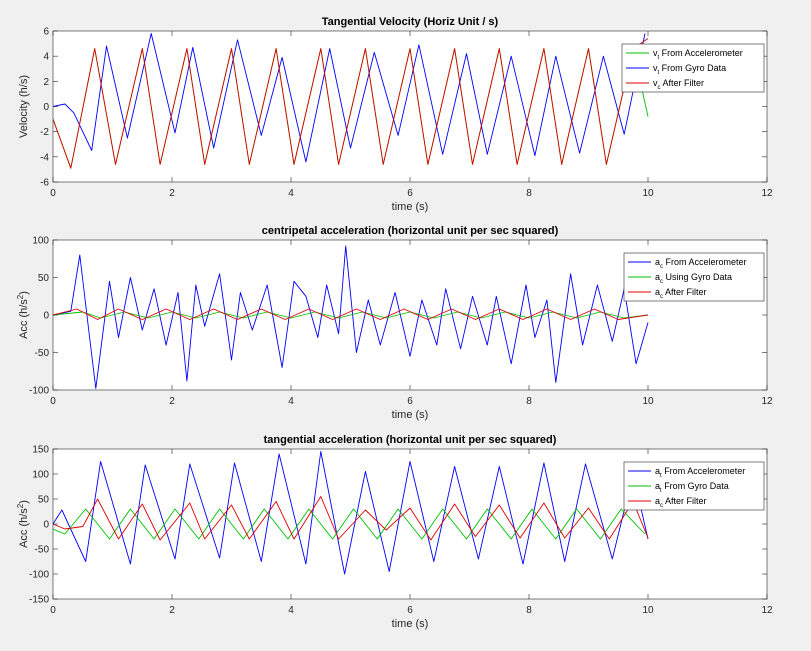  I want to click on legend-box, so click(693, 68).